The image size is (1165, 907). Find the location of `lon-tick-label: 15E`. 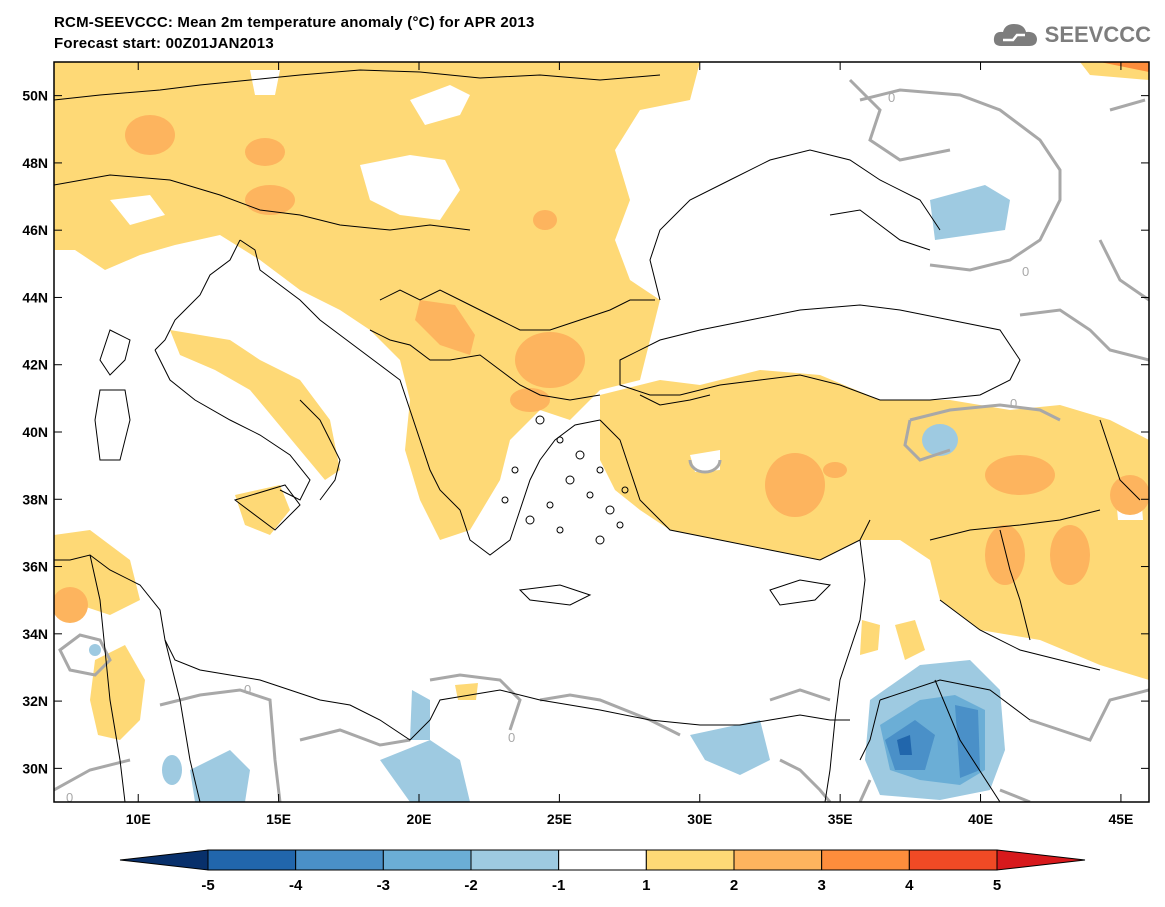

lon-tick-label: 15E is located at coordinates (278, 819).